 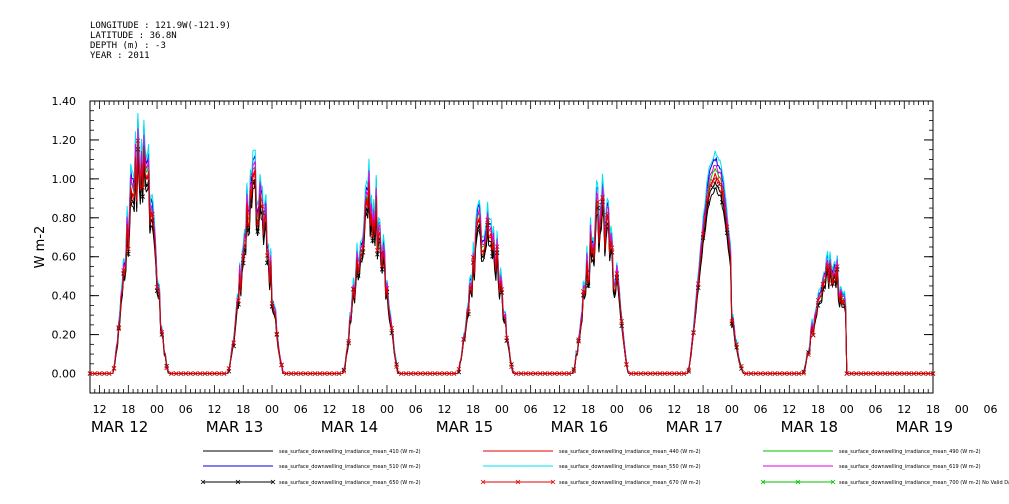 I want to click on y-tick-label: 0.20, so click(x=64, y=335).